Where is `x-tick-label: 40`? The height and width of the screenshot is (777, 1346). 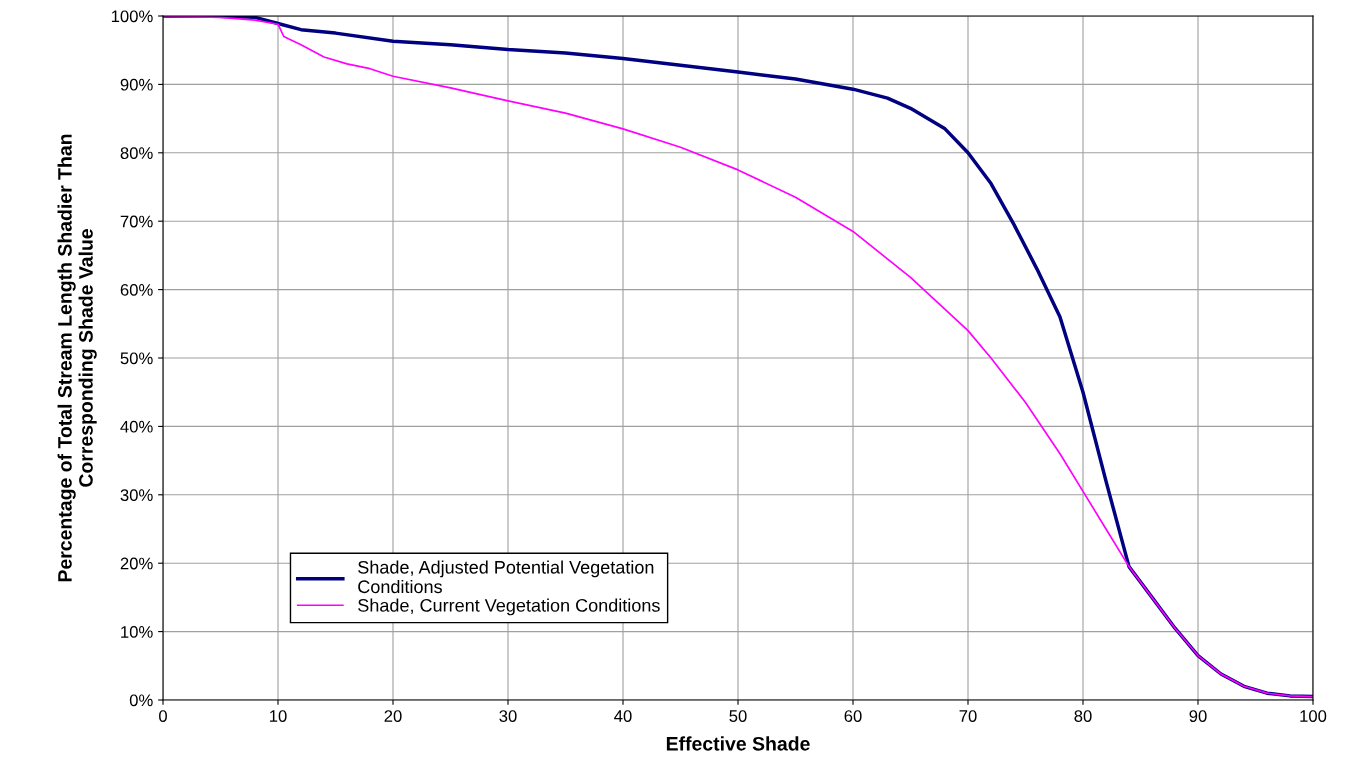 x-tick-label: 40 is located at coordinates (623, 716).